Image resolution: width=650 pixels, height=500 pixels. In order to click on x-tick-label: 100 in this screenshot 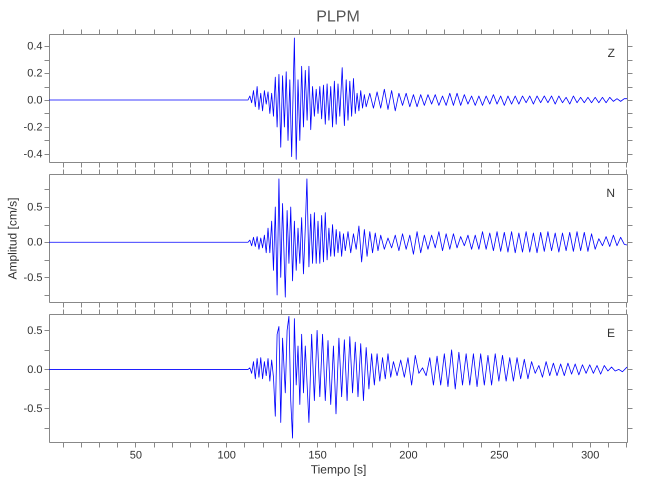, I will do `click(227, 456)`.